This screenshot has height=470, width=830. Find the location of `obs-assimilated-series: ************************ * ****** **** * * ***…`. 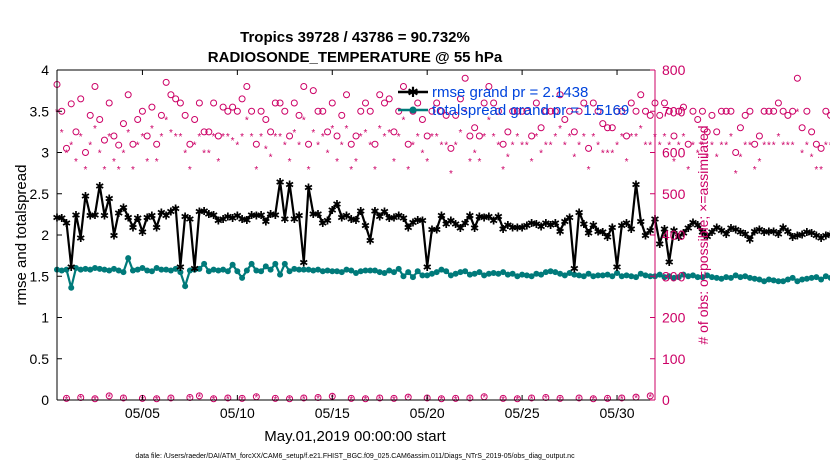

obs-assimilated-series: ************************ * ****** **** * * ***… is located at coordinates (442, 143).